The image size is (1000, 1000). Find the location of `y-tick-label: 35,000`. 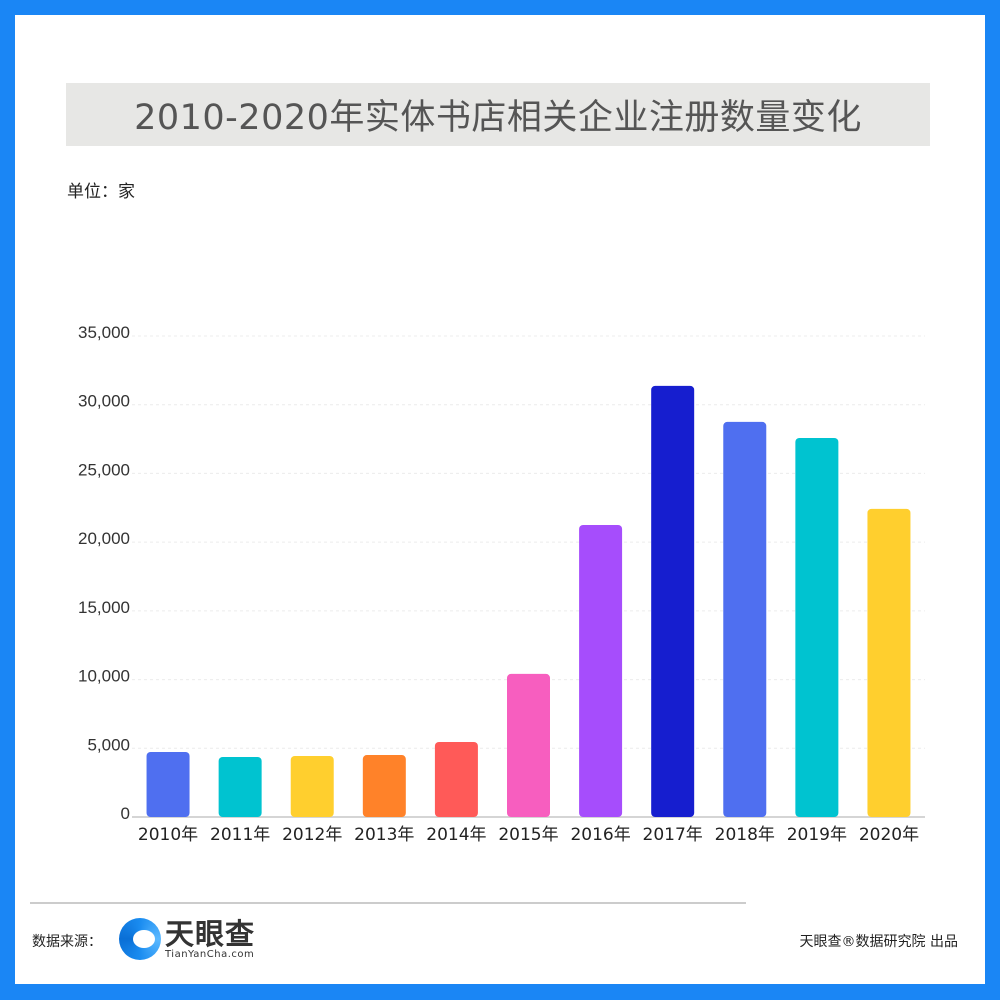

y-tick-label: 35,000 is located at coordinates (104, 332).